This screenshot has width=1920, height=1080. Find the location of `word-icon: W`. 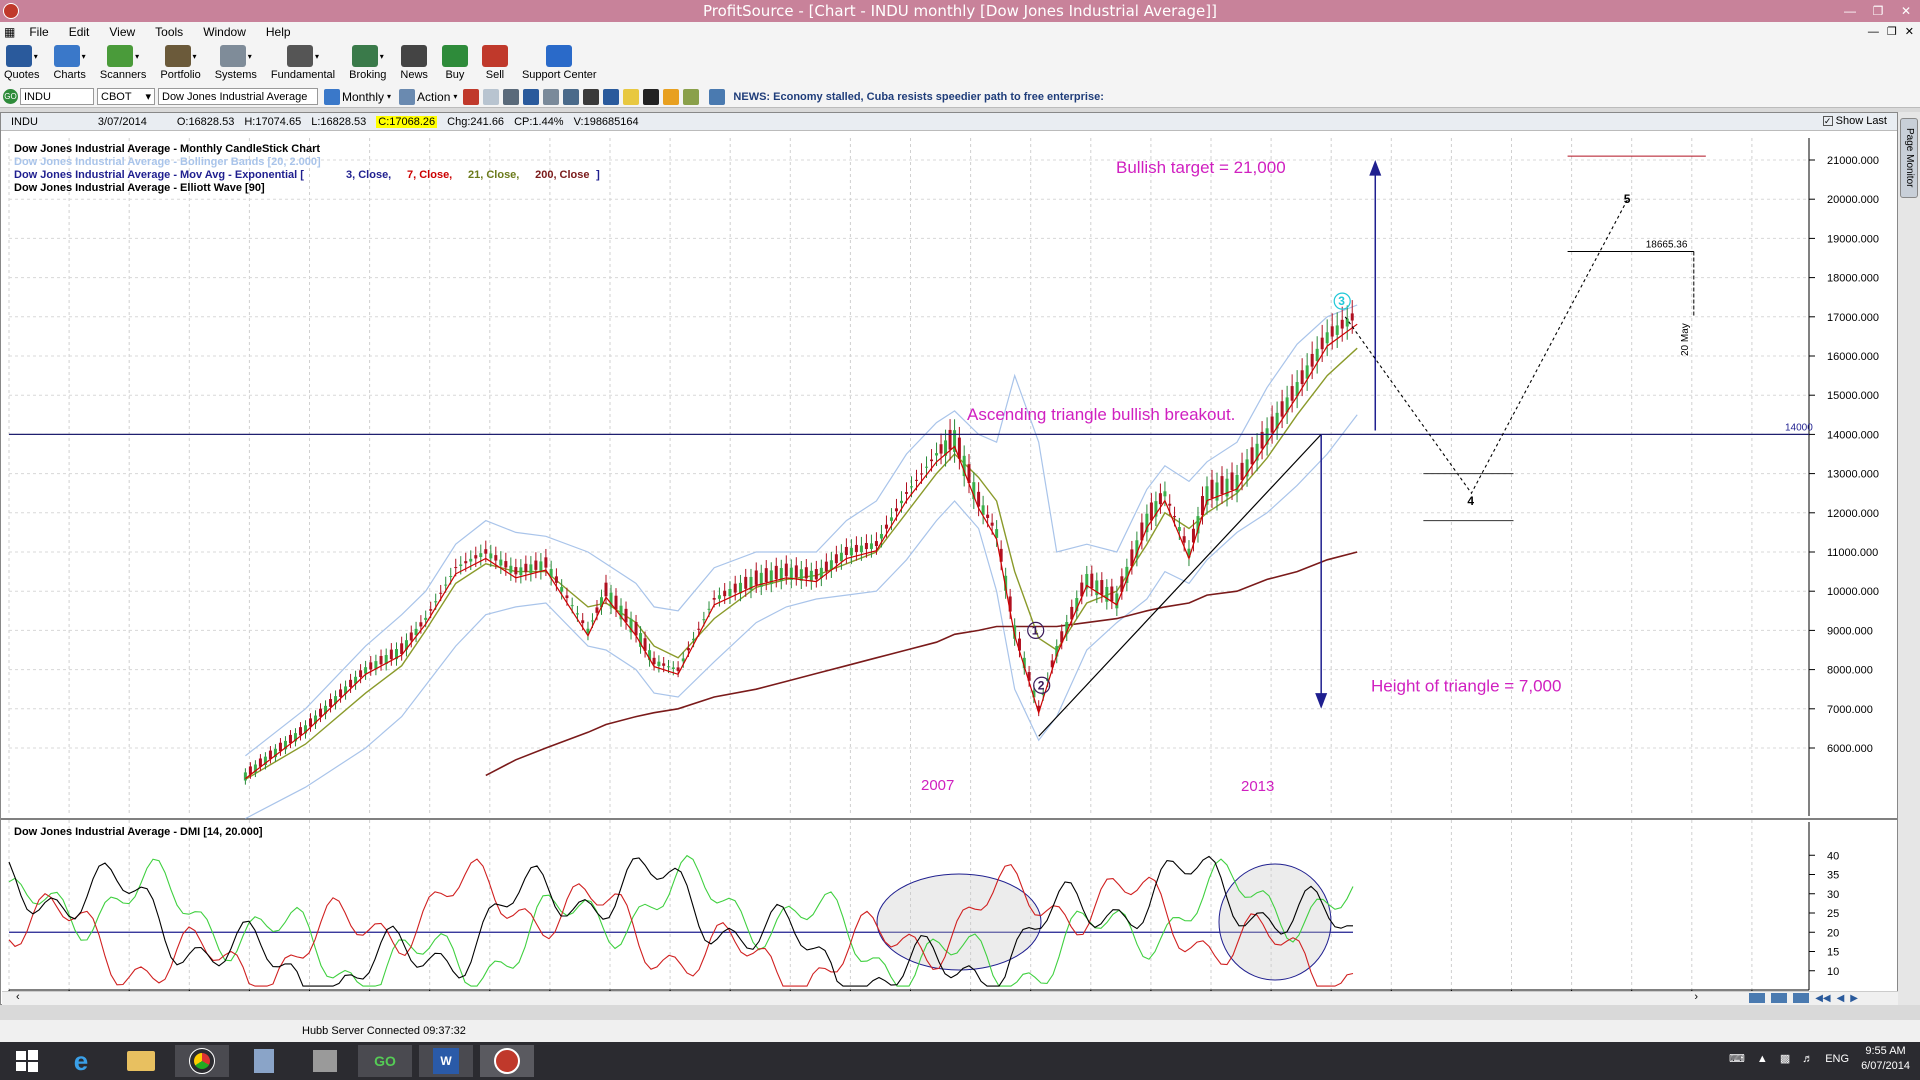

word-icon: W is located at coordinates (446, 1061).